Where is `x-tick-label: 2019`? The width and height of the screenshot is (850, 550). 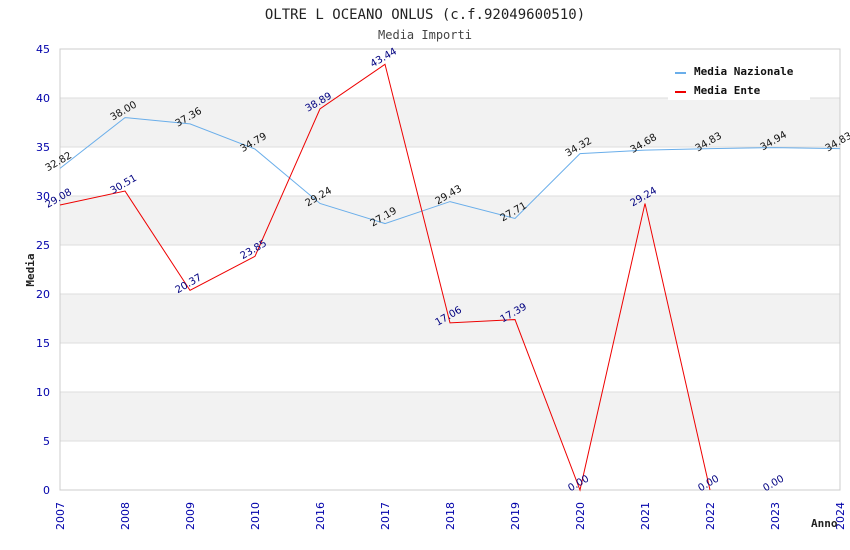 x-tick-label: 2019 is located at coordinates (515, 516).